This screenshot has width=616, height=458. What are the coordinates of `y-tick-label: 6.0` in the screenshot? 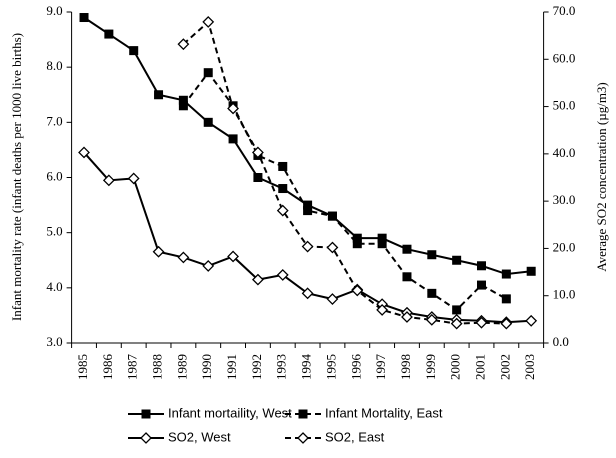 It's located at (54, 175).